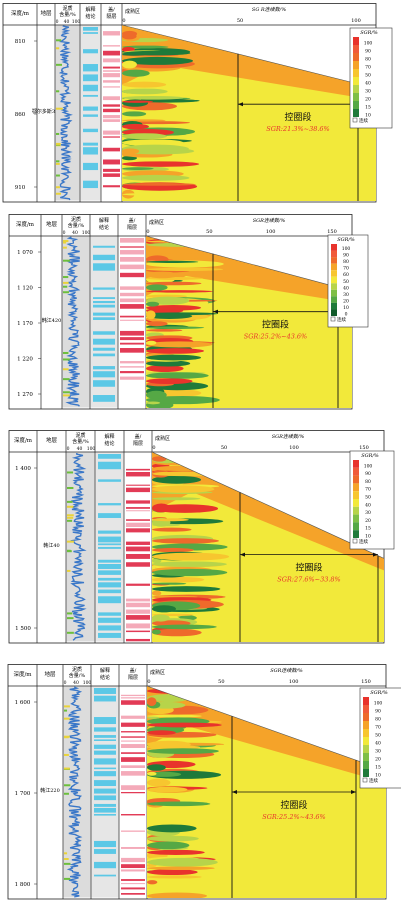  What do you see at coordinates (368, 100) in the screenshot?
I see `legend-level-label: 20` at bounding box center [368, 100].